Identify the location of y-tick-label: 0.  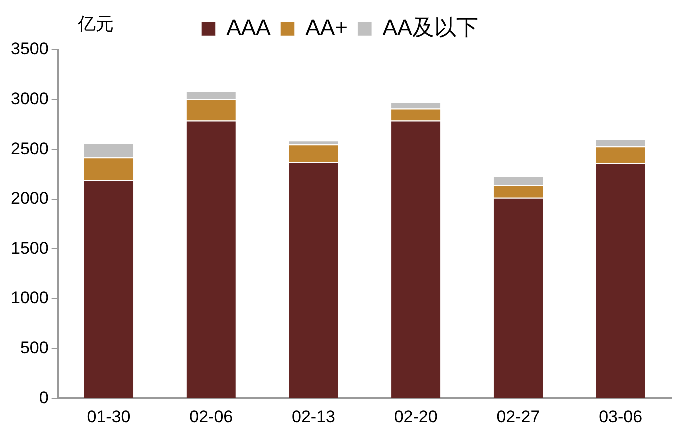
(44, 398).